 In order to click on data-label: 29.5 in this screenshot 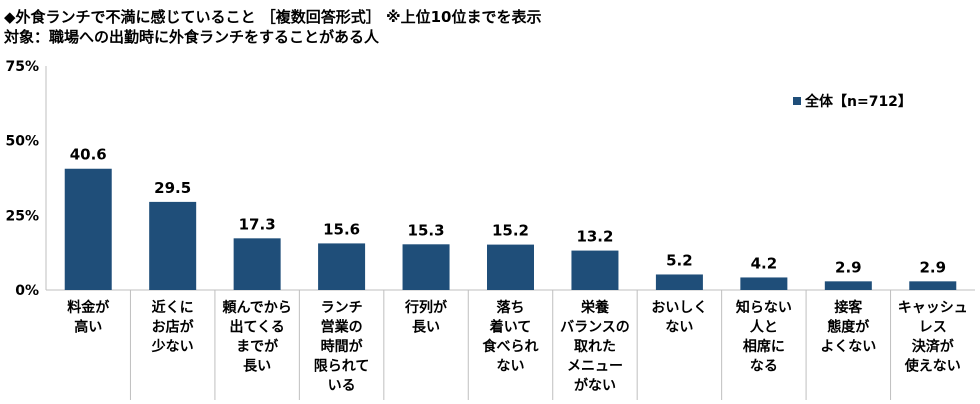, I will do `click(172, 188)`.